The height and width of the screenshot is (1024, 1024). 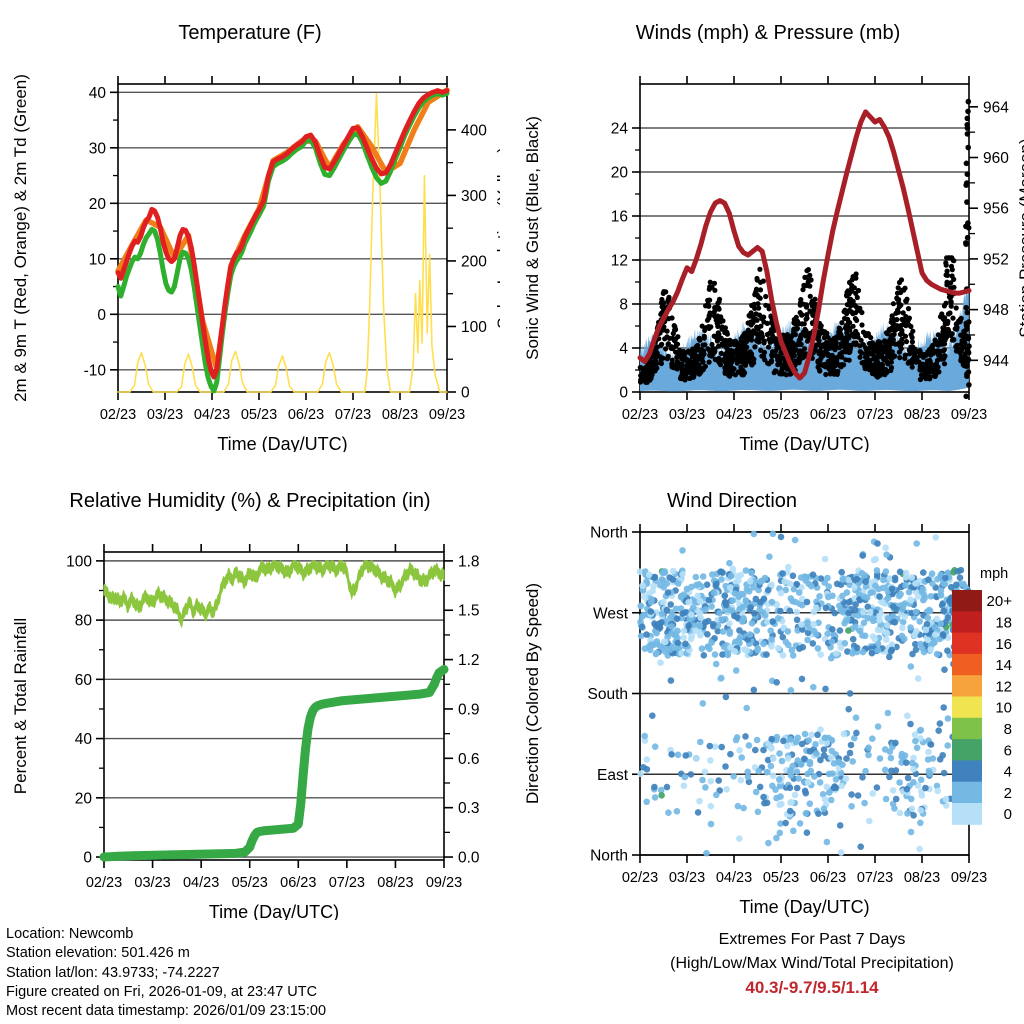 I want to click on extremes-values: 40.3/-9.7/9.5/1.14, so click(x=812, y=987).